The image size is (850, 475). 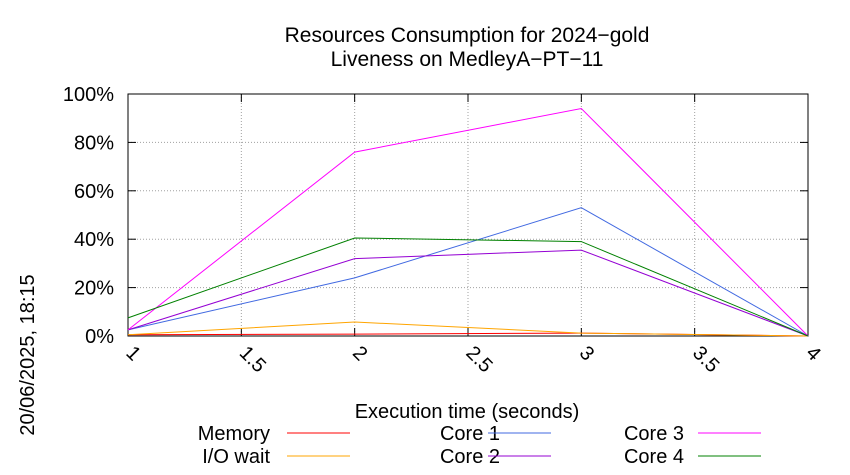 What do you see at coordinates (467, 59) in the screenshot?
I see `chart-subtitle: Liveness on MedleyA−PT−11` at bounding box center [467, 59].